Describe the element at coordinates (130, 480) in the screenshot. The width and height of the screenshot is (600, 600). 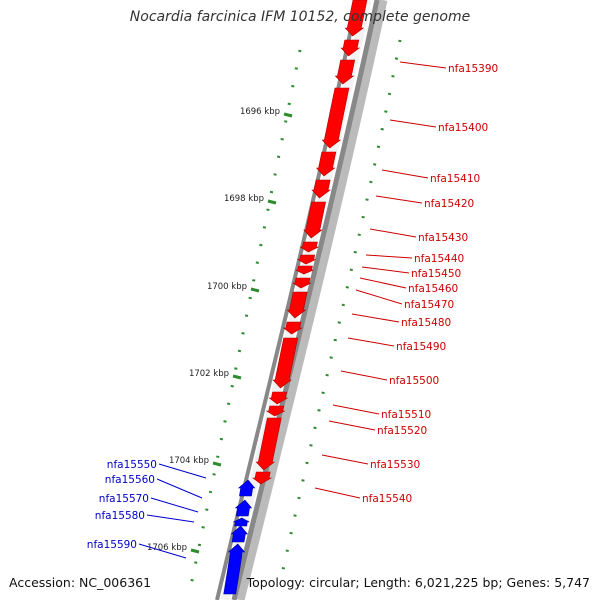
I see `reverse-gene-label: nfa15560` at that location.